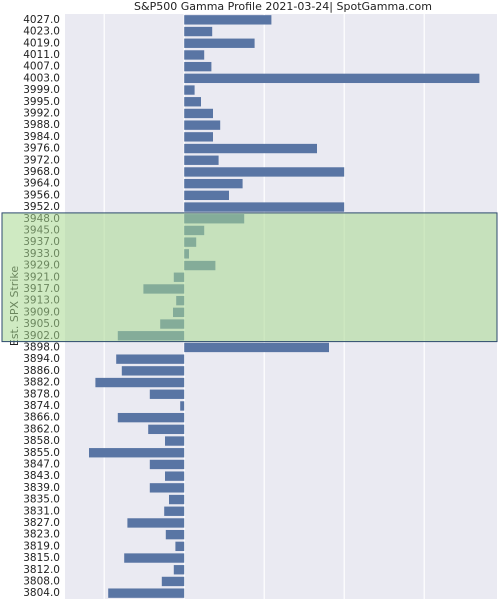 Image resolution: width=500 pixels, height=603 pixels. I want to click on y-tick-label: 3808.0, so click(41, 581).